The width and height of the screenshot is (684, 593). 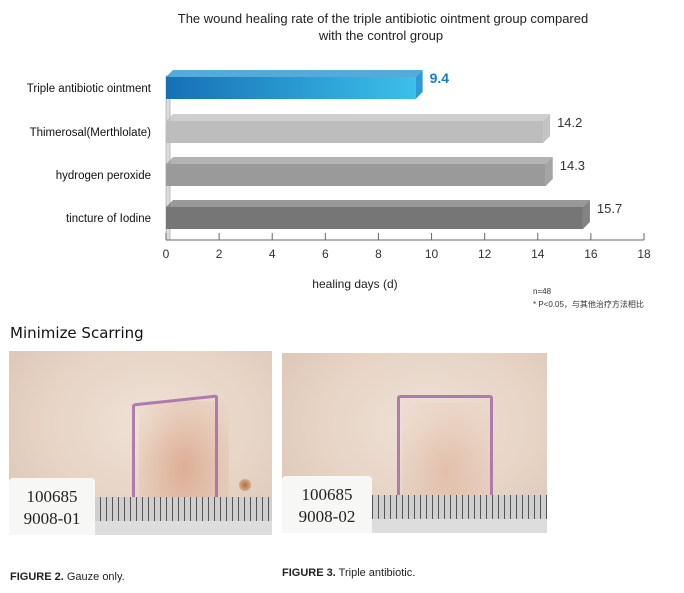 What do you see at coordinates (378, 254) in the screenshot?
I see `x-tick-label: 8` at bounding box center [378, 254].